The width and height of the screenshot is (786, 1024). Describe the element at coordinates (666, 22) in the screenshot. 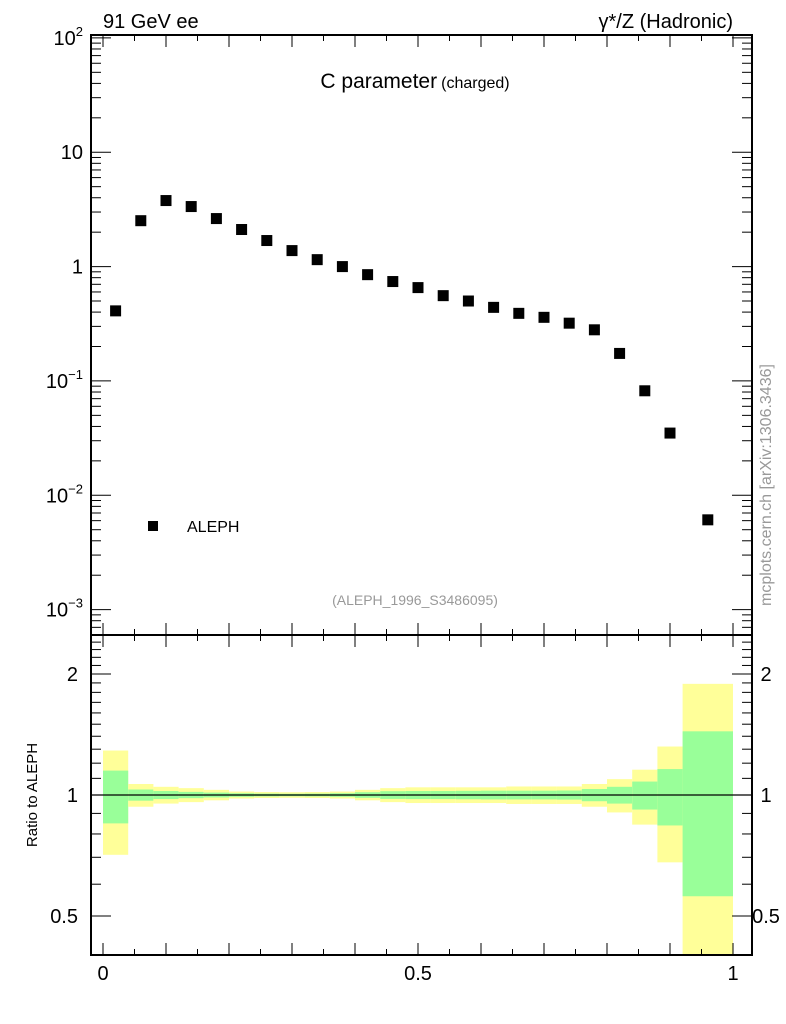

I see `header-right-label: γ*/Z (Hadronic)` at that location.